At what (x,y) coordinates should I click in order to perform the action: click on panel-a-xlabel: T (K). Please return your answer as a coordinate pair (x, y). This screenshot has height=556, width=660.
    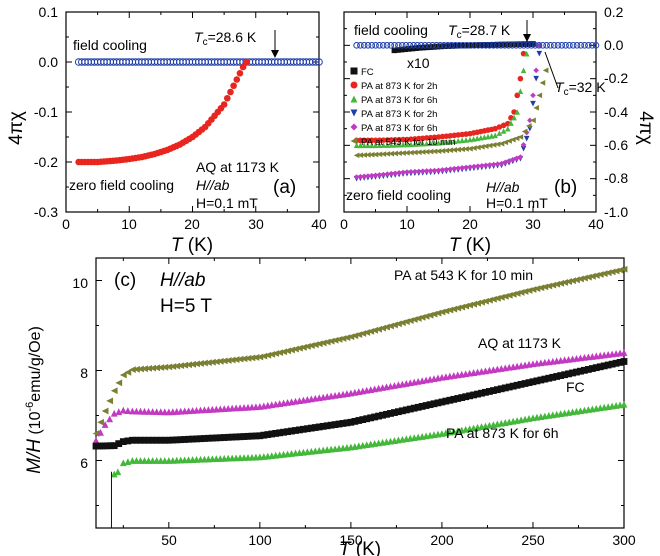
    Looking at the image, I should click on (192, 245).